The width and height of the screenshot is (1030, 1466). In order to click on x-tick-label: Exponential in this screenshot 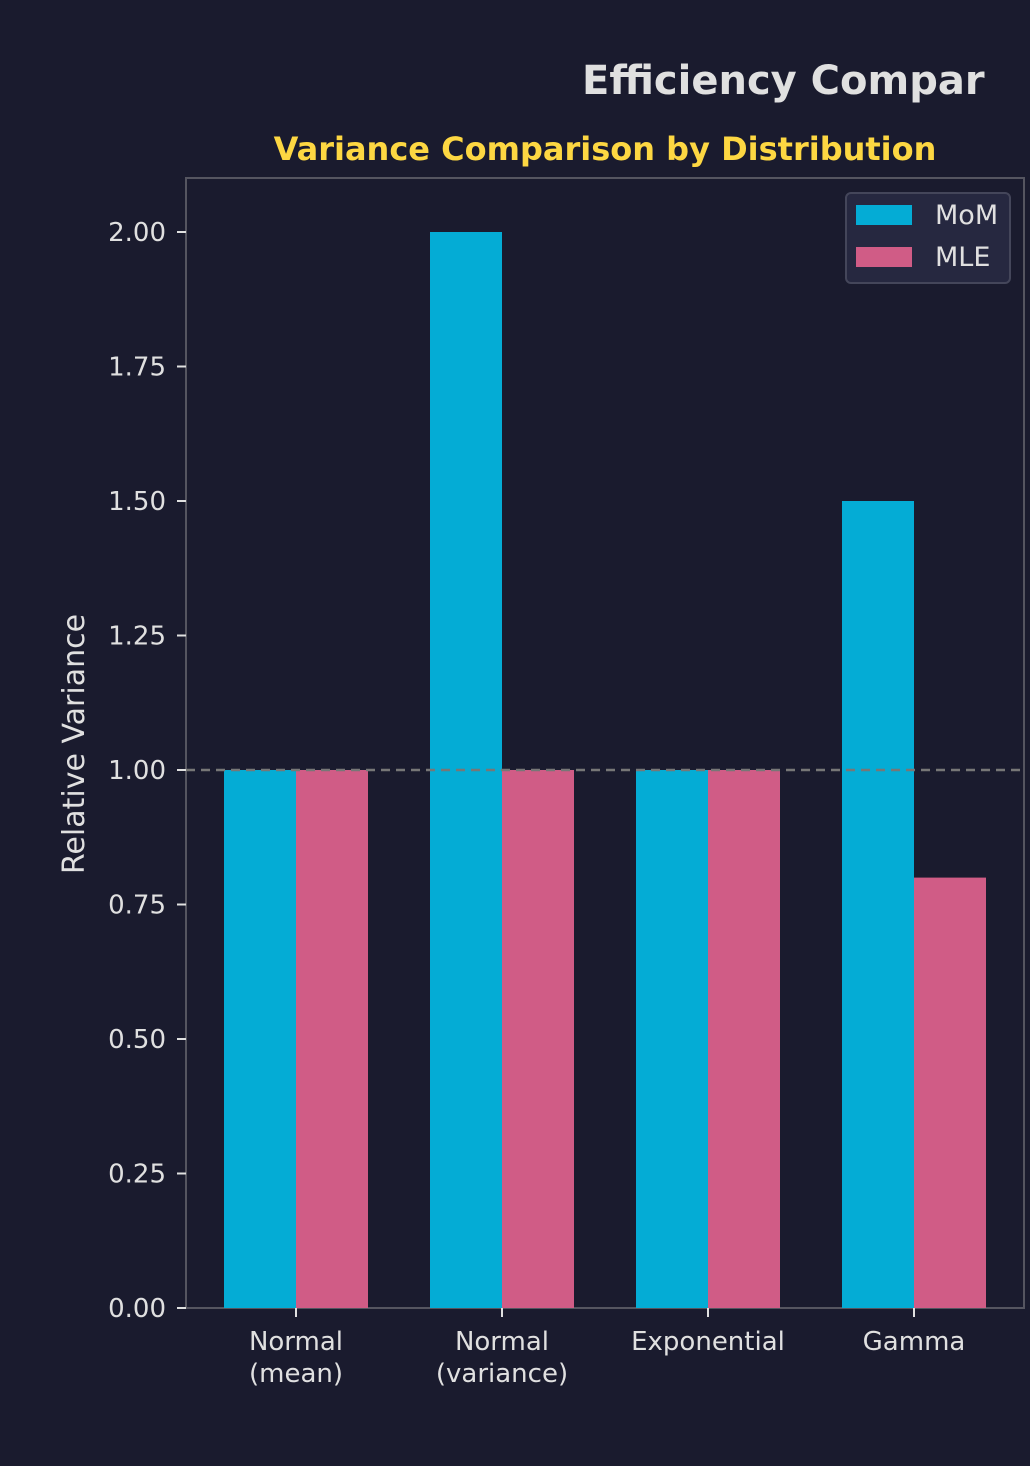, I will do `click(708, 1342)`.